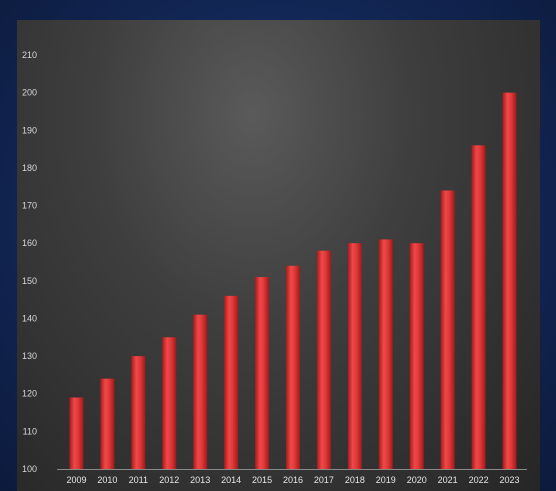  I want to click on y-tick-label: 200, so click(29, 93).